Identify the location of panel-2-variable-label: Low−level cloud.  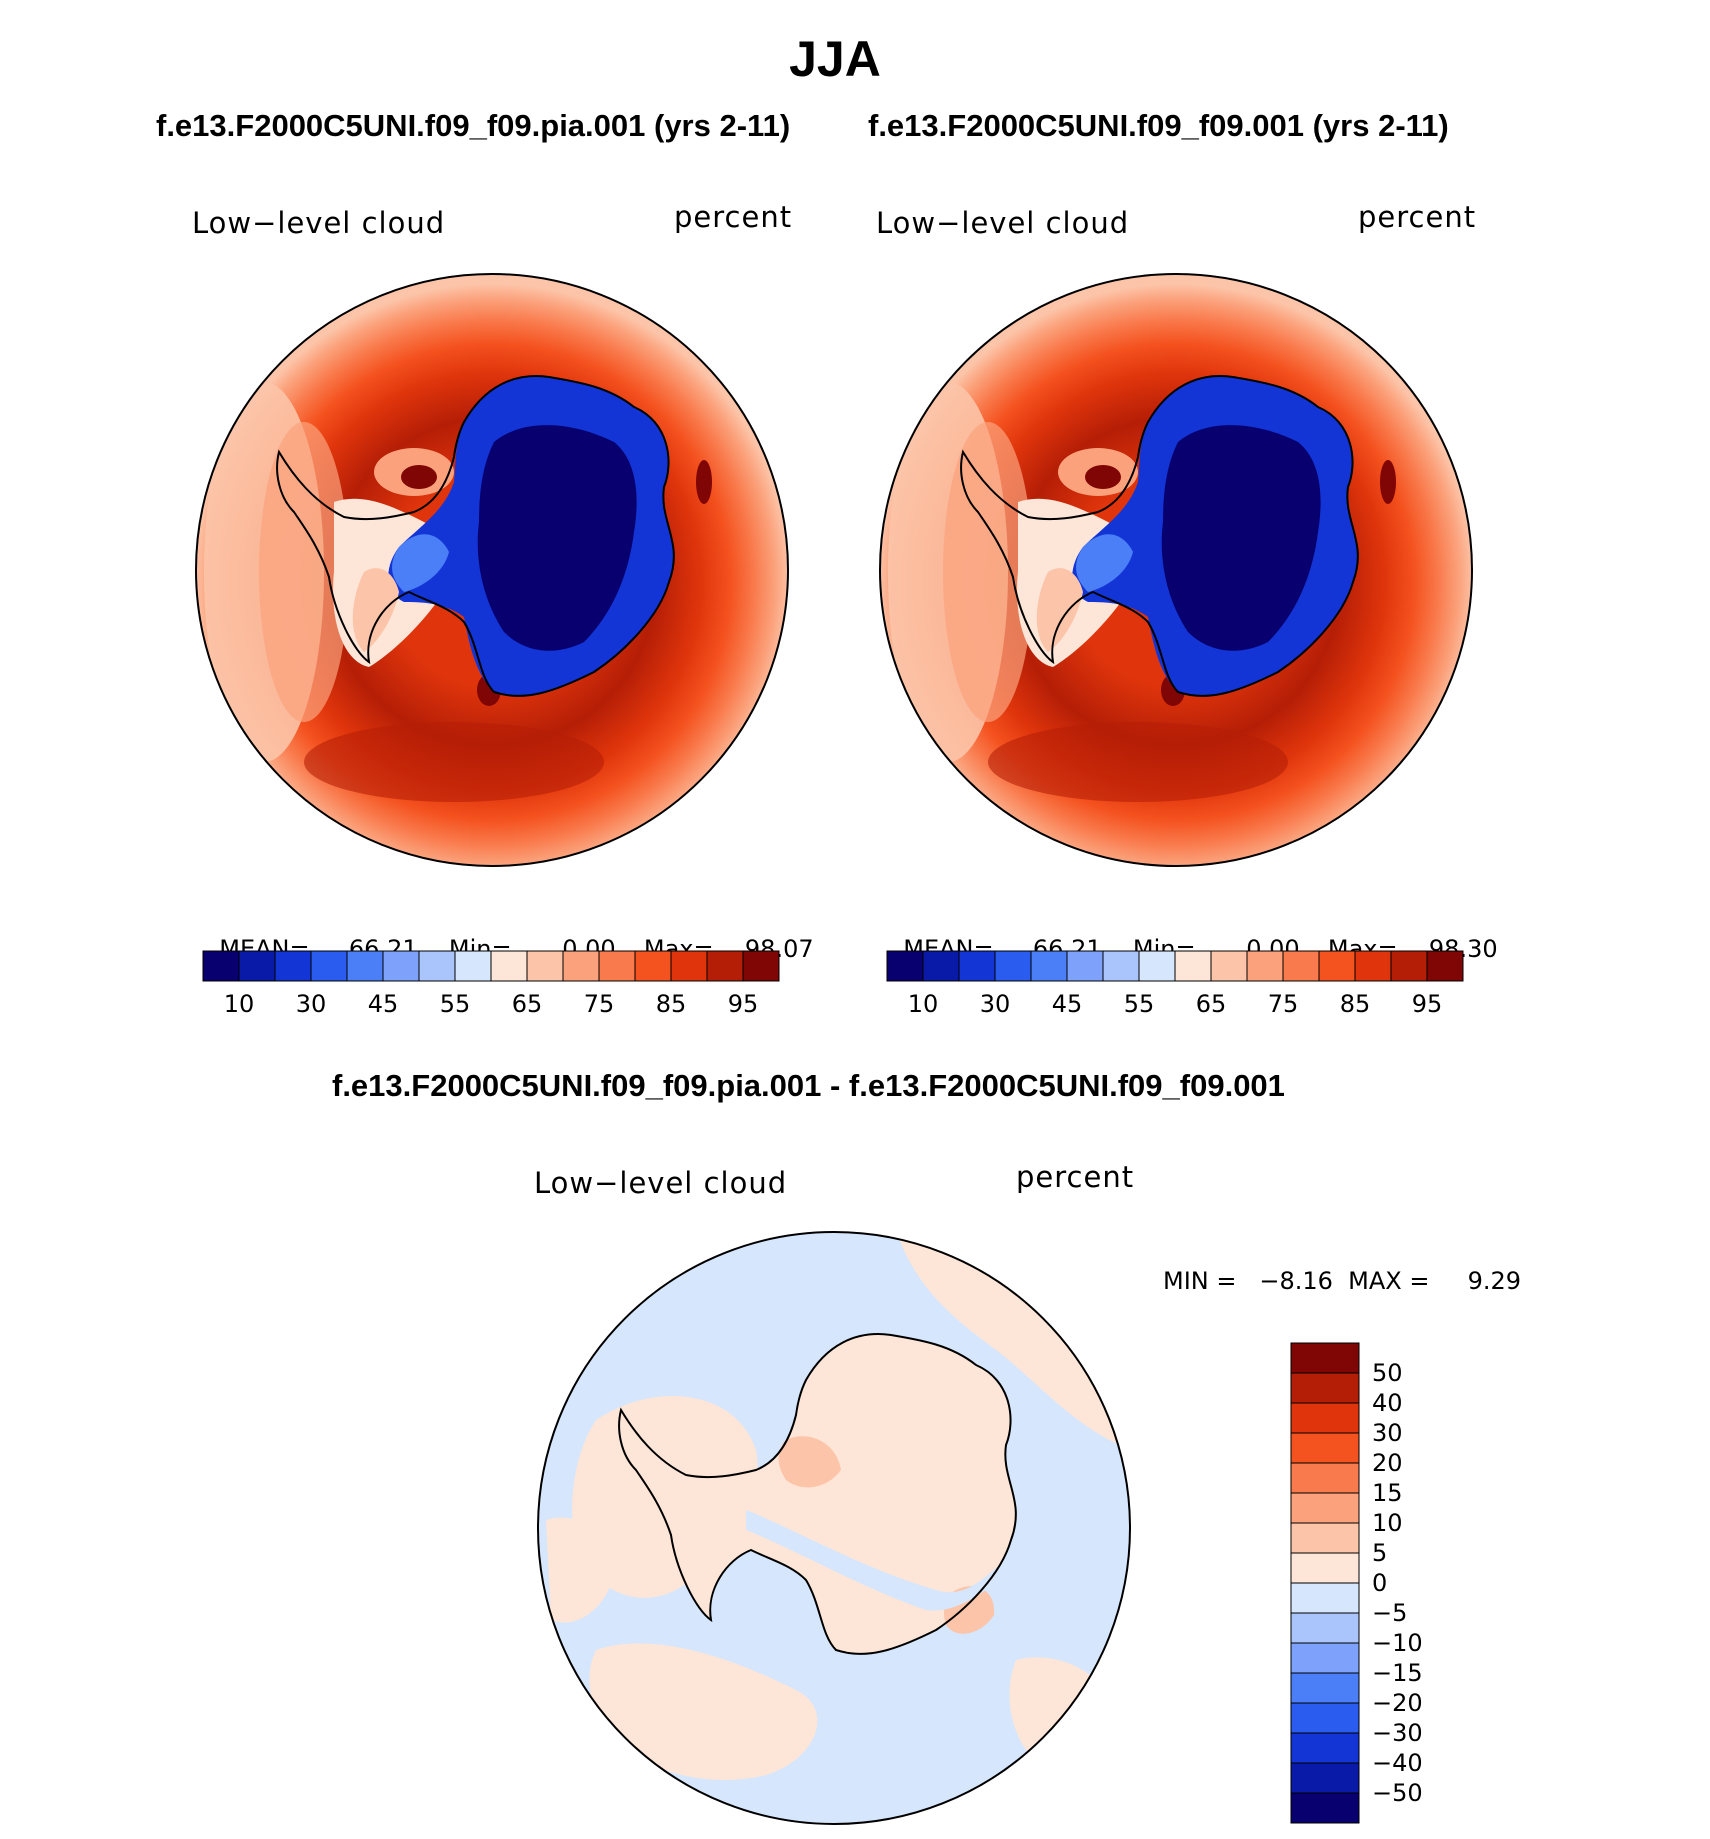
(1003, 223).